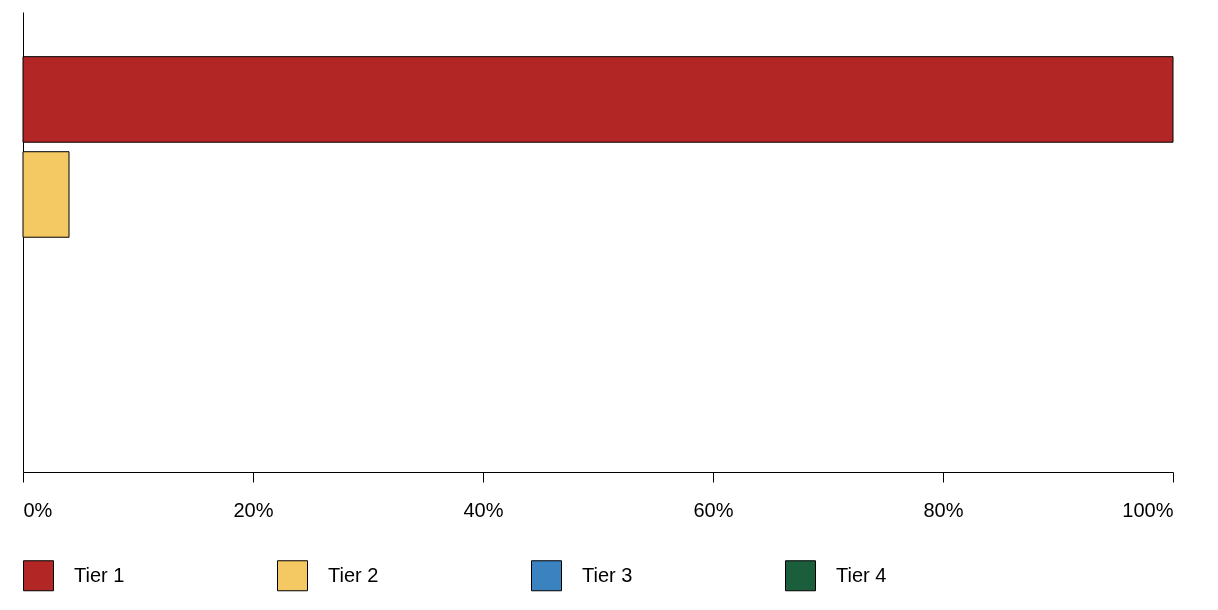 This screenshot has height=610, width=1218. I want to click on x-tick-label: 80%, so click(943, 509).